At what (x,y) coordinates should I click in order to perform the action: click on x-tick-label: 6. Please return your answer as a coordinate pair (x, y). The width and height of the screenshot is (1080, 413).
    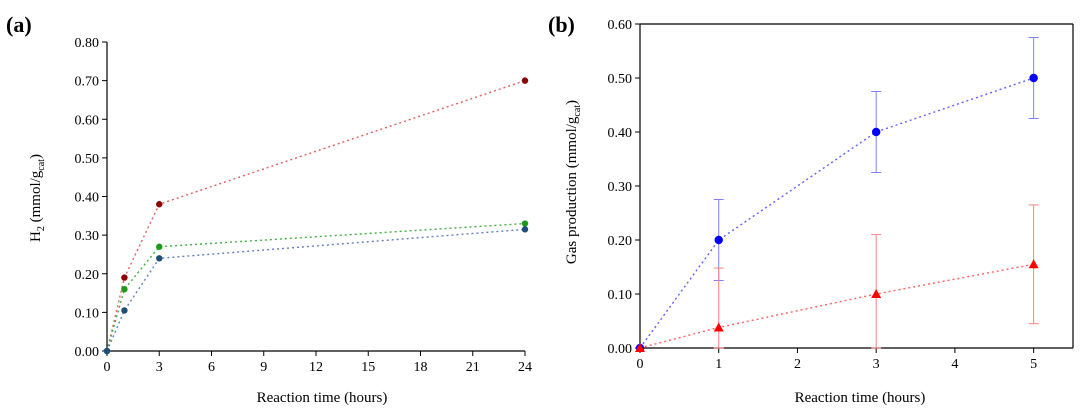
    Looking at the image, I should click on (211, 367).